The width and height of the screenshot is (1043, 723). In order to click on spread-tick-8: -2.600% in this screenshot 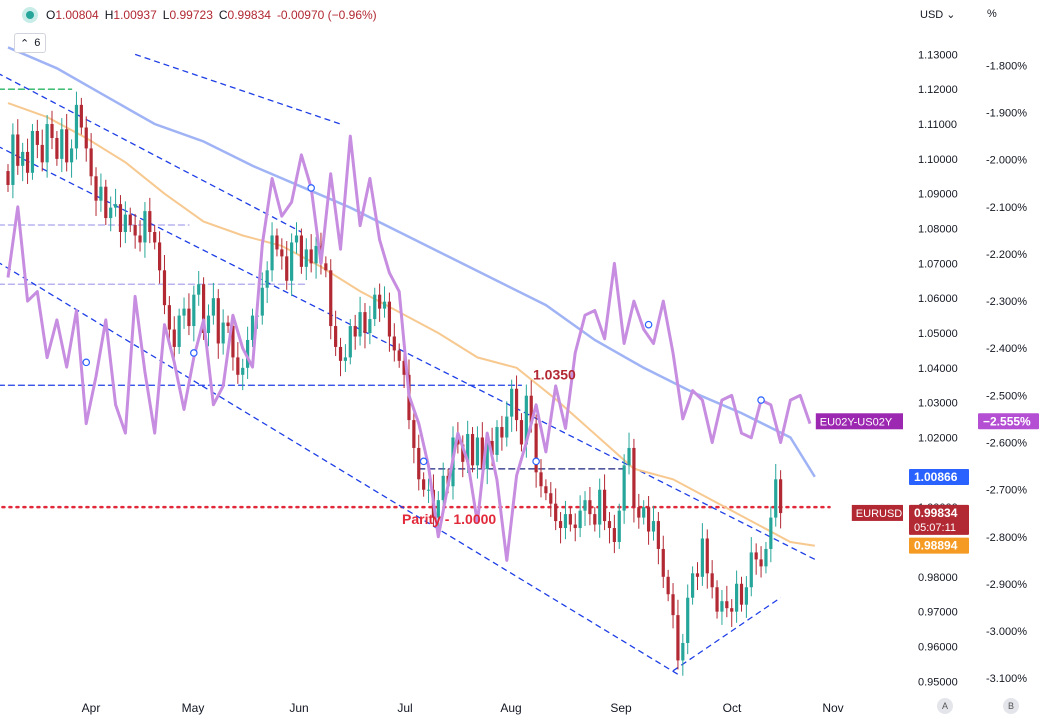, I will do `click(1006, 444)`.